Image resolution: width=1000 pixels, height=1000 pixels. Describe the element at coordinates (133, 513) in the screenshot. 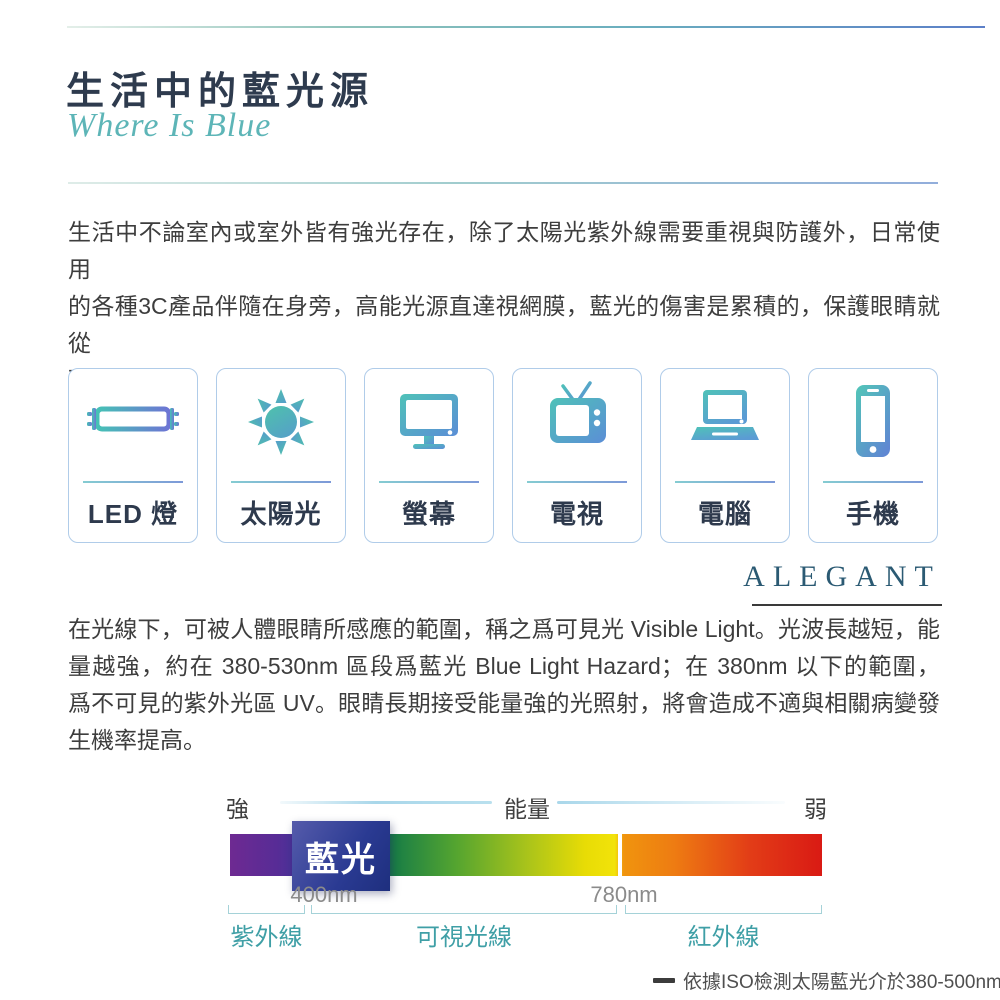

I see `card-label: LED 燈` at that location.